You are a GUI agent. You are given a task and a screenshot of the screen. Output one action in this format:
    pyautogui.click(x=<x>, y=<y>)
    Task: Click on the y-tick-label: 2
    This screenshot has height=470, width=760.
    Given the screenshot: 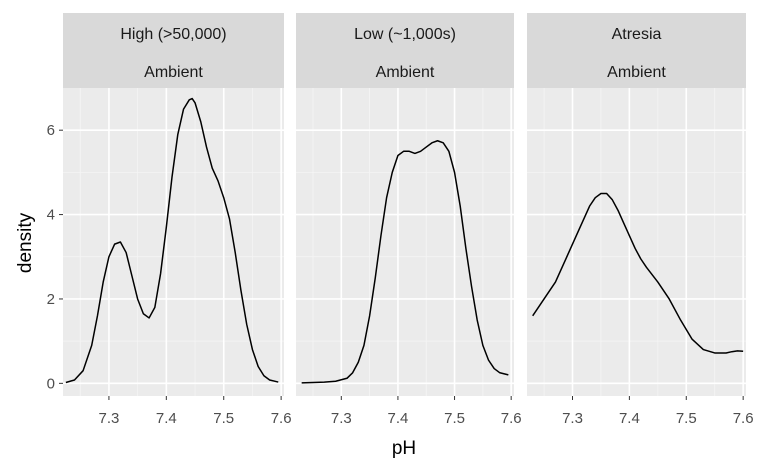 What is the action you would take?
    pyautogui.click(x=51, y=299)
    